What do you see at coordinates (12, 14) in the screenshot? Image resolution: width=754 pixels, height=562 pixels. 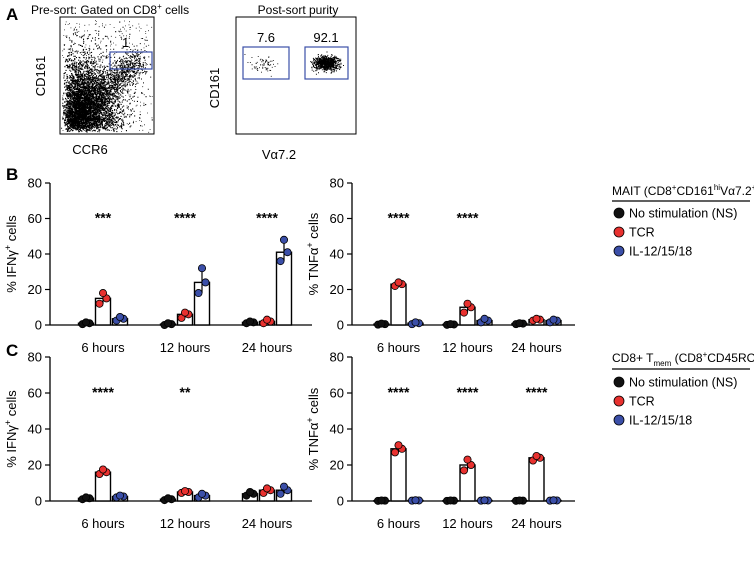 I see `panel-letter-a: A` at bounding box center [12, 14].